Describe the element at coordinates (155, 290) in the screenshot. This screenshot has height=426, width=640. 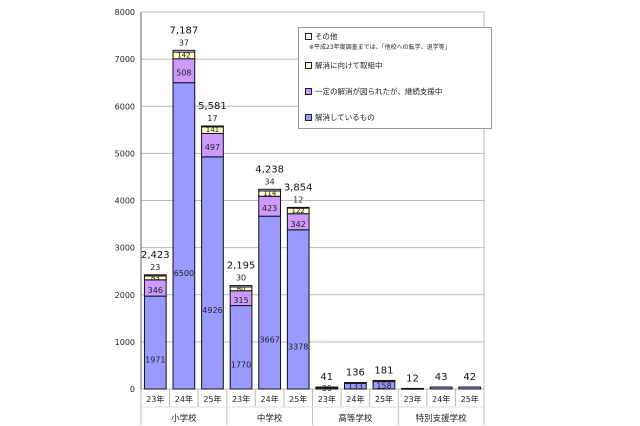
I see `segment-label: 346` at that location.